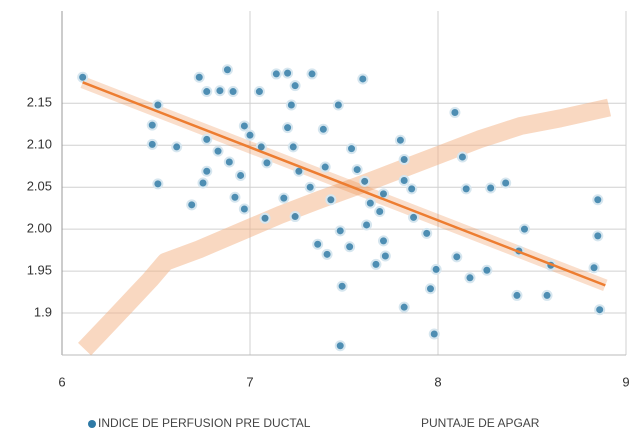 Image resolution: width=633 pixels, height=433 pixels. Describe the element at coordinates (39, 228) in the screenshot. I see `y-tick-label: 2.00` at that location.